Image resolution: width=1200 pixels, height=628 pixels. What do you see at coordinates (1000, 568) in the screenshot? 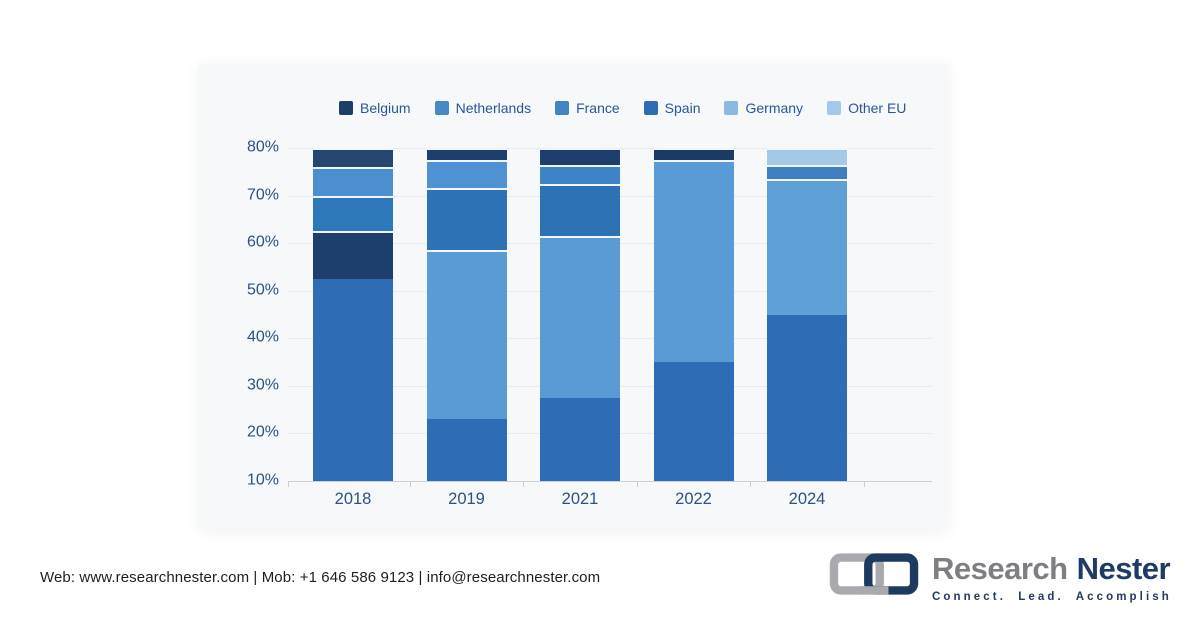
I see `logo-word-research: Research` at bounding box center [1000, 568].